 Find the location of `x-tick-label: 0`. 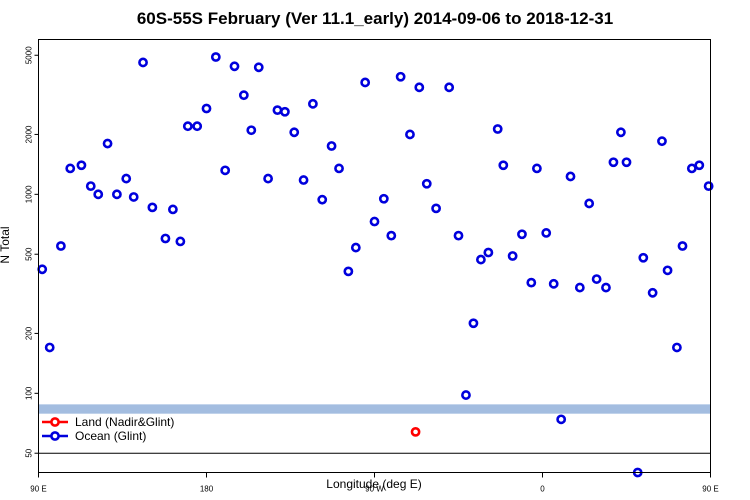

x-tick-label: 0 is located at coordinates (542, 489).